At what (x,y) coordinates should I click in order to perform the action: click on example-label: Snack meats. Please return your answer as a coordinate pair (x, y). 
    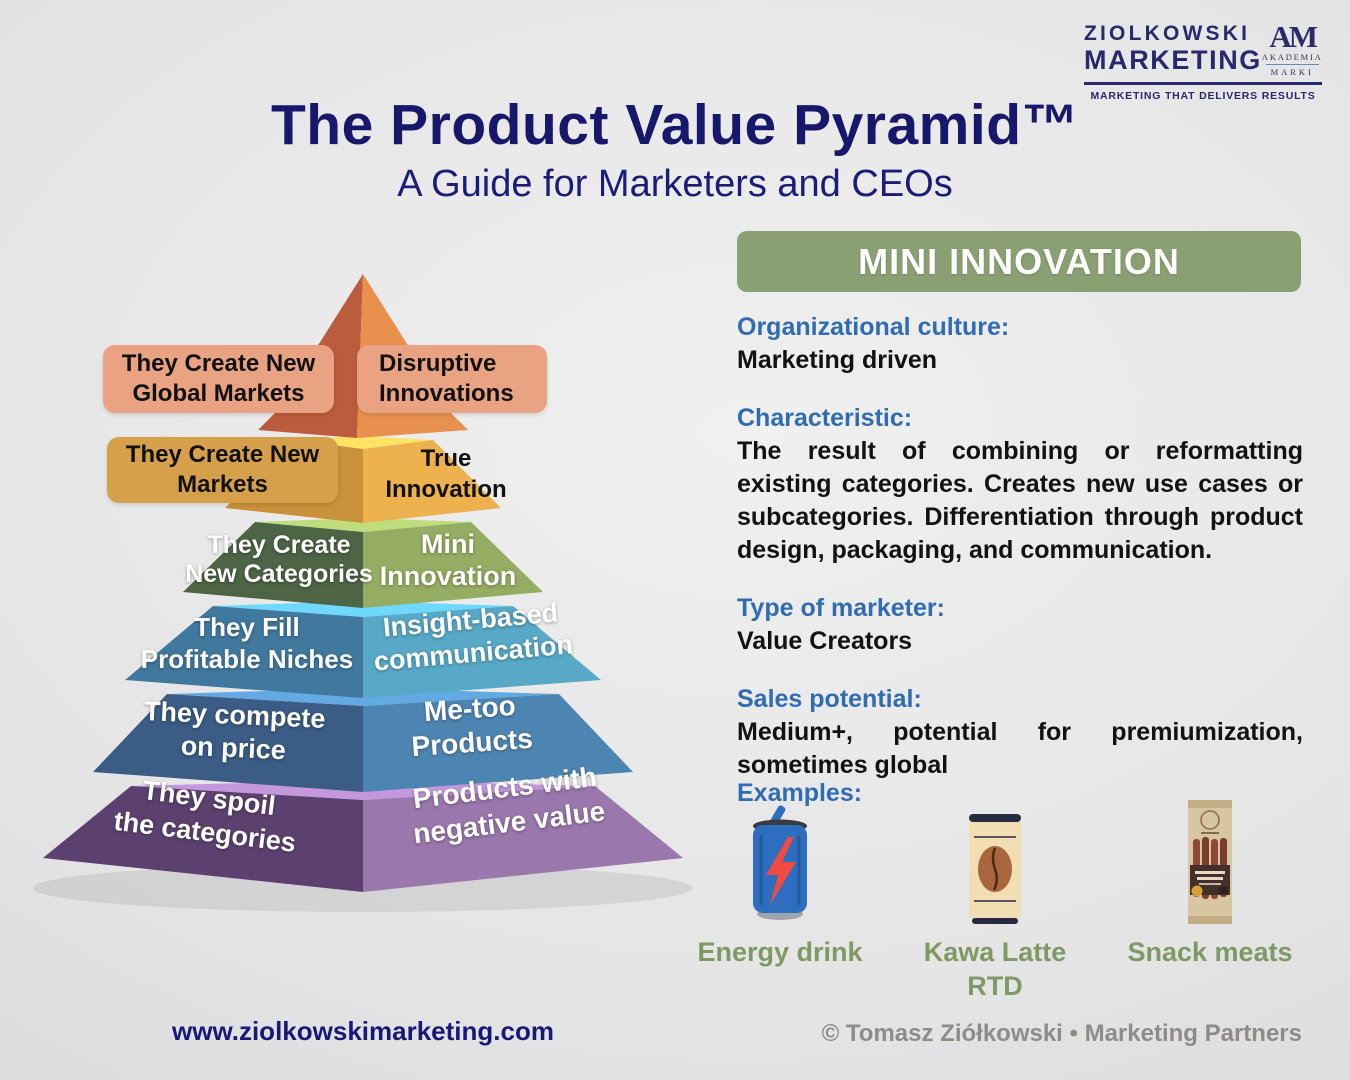
    Looking at the image, I should click on (1210, 952).